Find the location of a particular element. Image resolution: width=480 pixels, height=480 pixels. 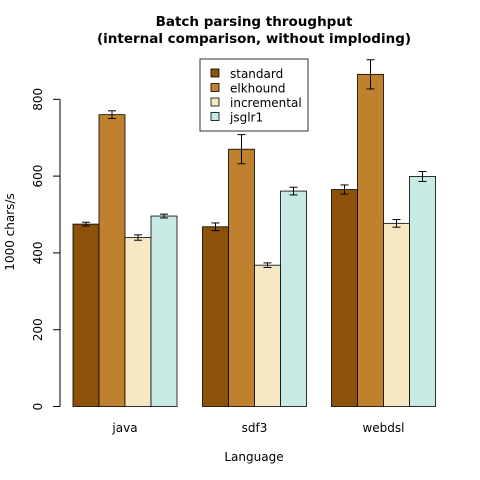

y-tick-label-0: 0 is located at coordinates (38, 407).